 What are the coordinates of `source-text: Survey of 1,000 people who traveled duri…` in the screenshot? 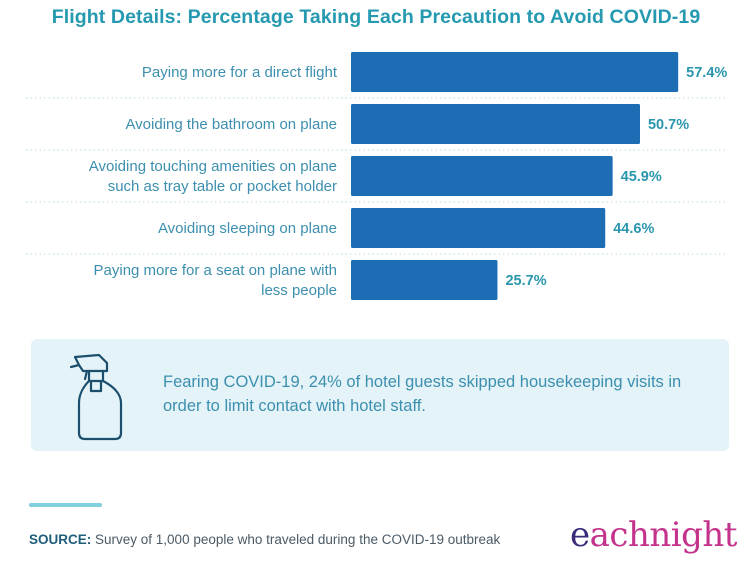 It's located at (296, 539).